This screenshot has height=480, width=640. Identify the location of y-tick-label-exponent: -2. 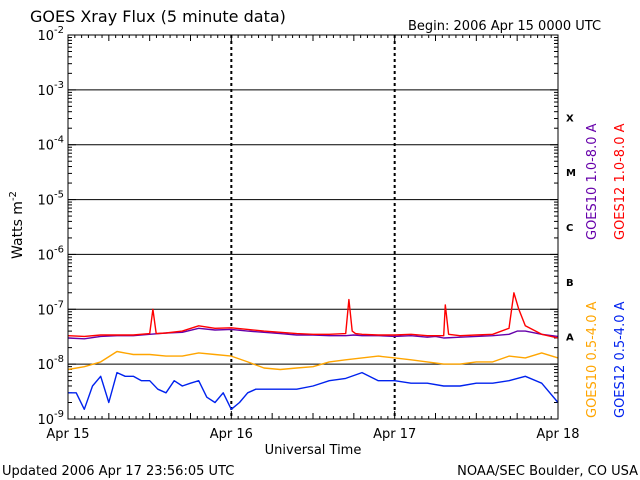
(59, 30).